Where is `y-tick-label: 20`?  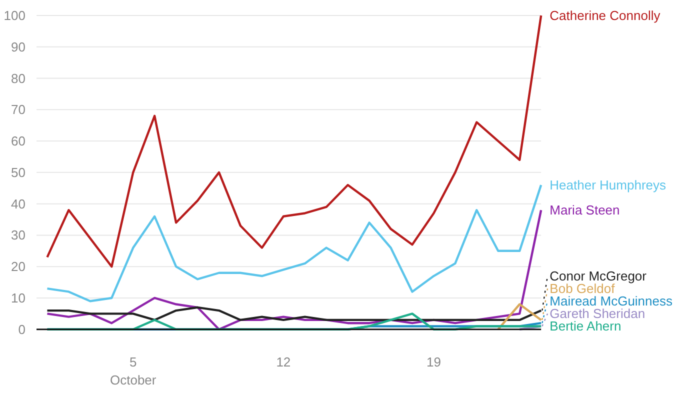
y-tick-label: 20 is located at coordinates (18, 266).